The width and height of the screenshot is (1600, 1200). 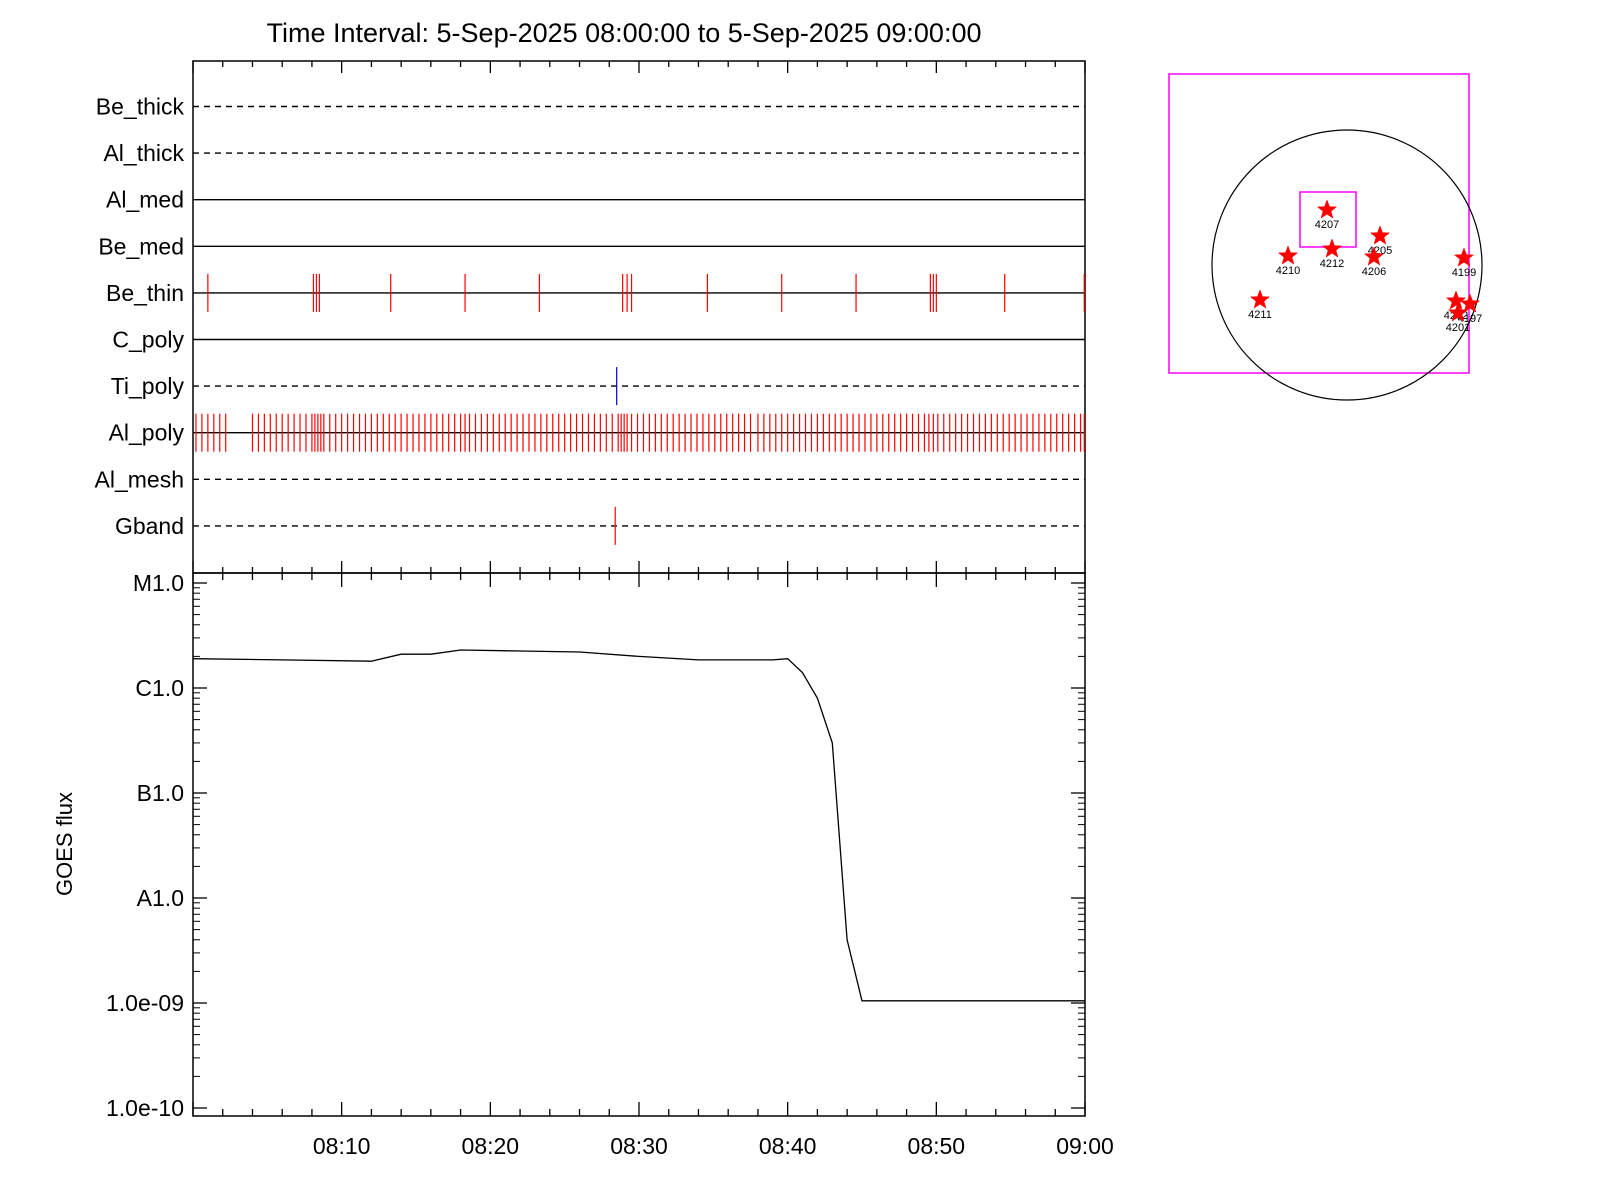 What do you see at coordinates (145, 200) in the screenshot?
I see `channel-label: Al_med` at bounding box center [145, 200].